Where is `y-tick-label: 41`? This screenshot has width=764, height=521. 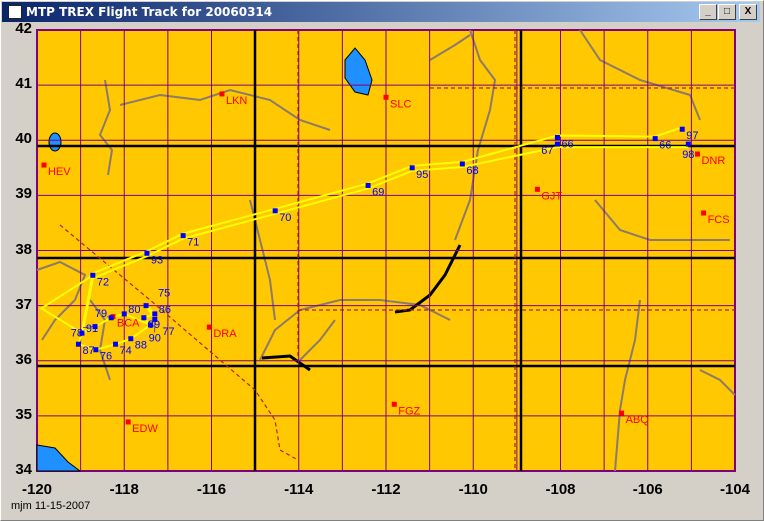 y-tick-label: 41 is located at coordinates (23, 84).